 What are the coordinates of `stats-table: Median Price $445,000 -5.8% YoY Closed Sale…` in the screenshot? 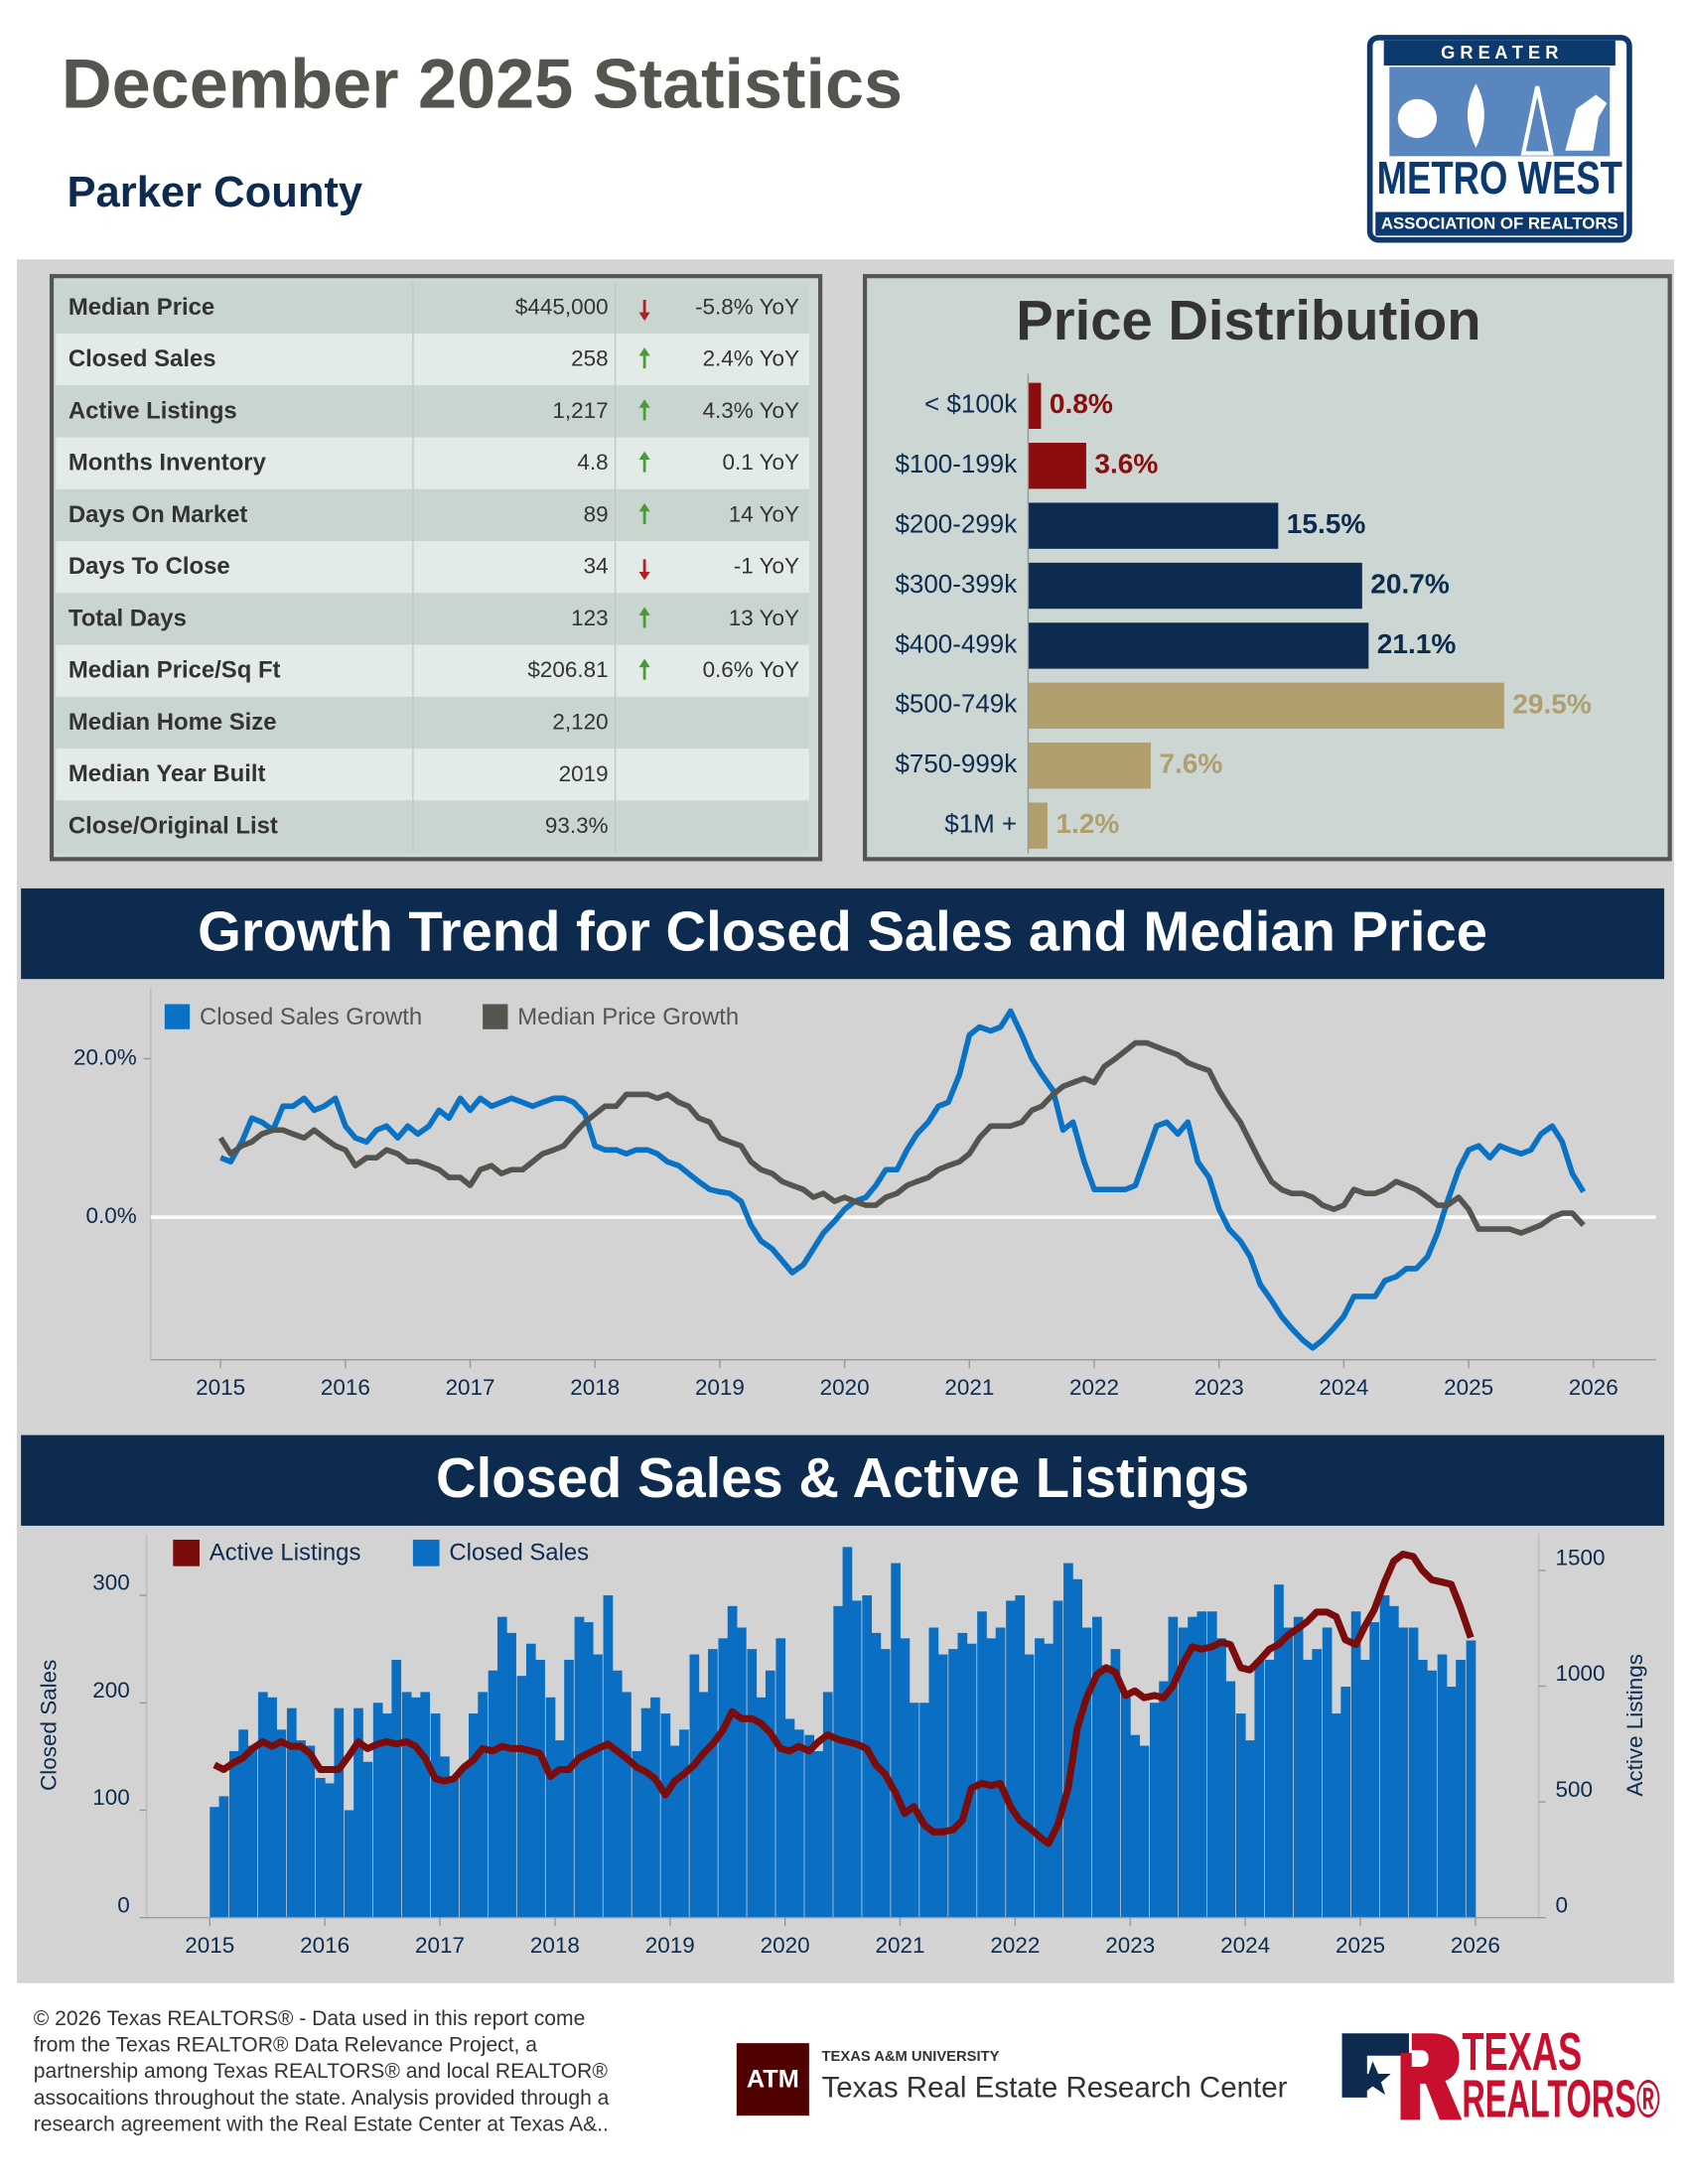 It's located at (432, 567).